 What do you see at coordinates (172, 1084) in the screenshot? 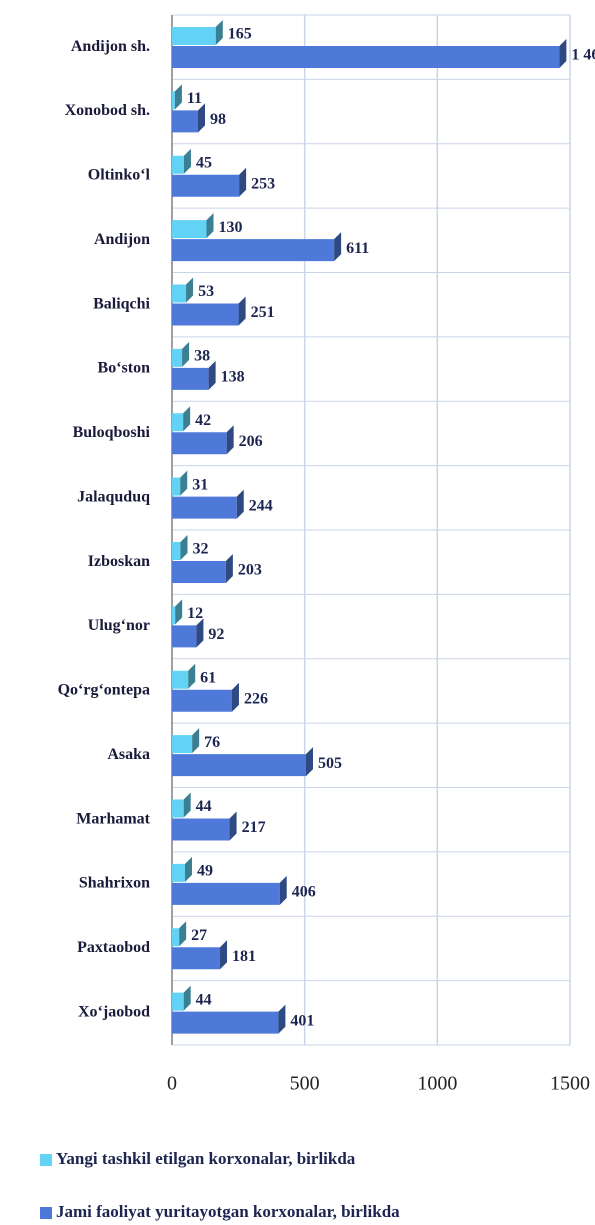
I see `x-tick-label: 0` at bounding box center [172, 1084].